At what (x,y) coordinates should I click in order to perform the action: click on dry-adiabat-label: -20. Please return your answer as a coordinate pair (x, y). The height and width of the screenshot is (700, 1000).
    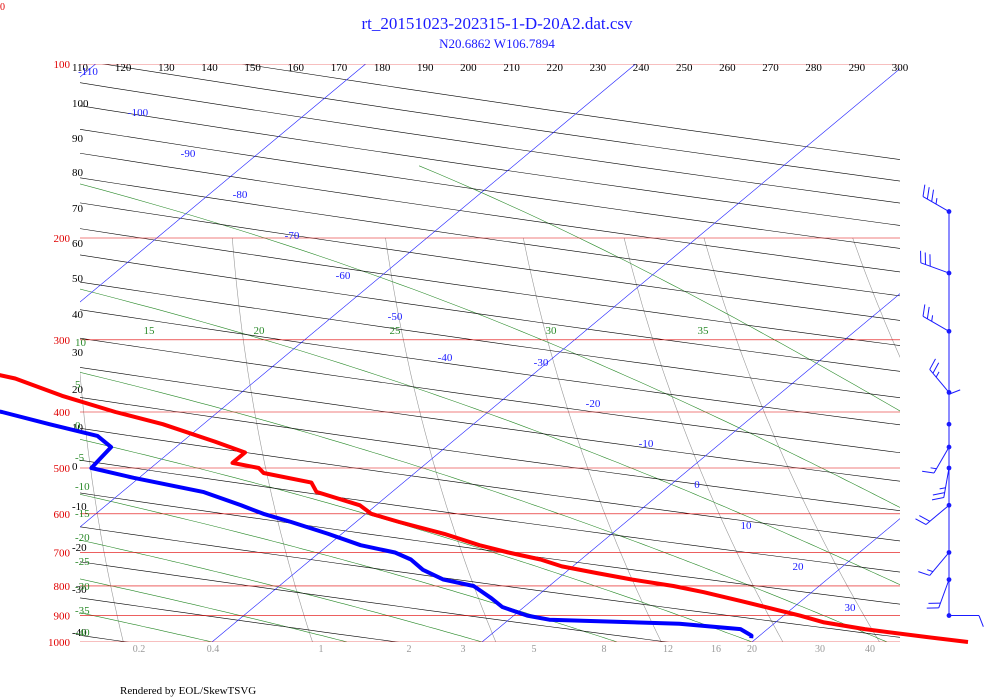
    Looking at the image, I should click on (79, 548).